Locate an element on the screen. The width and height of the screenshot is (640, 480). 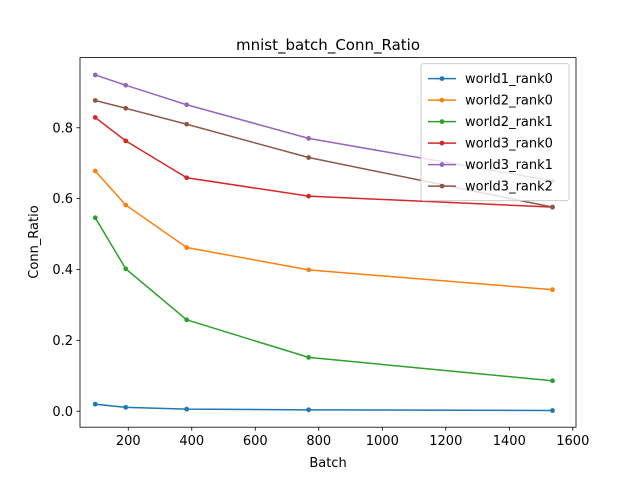
legend-item: world2_rank1 is located at coordinates (490, 122).